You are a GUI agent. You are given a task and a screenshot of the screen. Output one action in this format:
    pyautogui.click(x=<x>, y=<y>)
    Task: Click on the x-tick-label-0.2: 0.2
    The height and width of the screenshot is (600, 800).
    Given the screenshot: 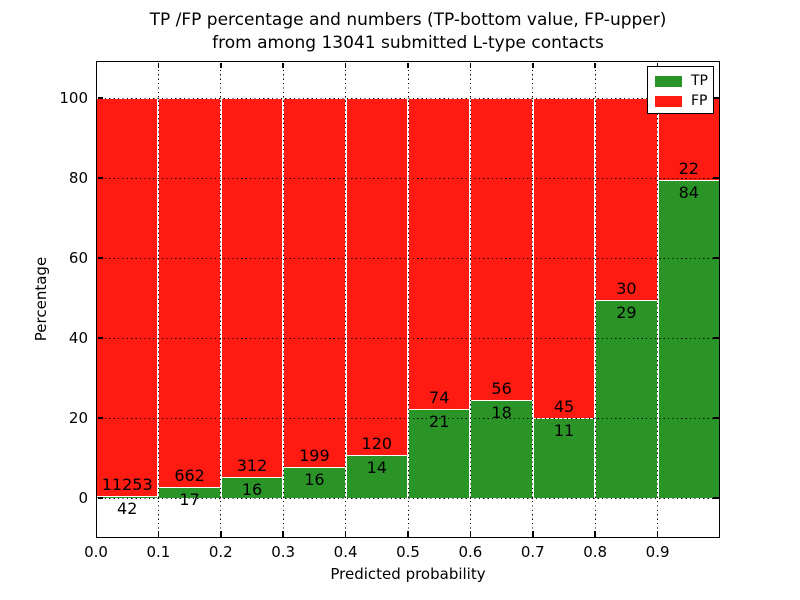 What is the action you would take?
    pyautogui.click(x=220, y=552)
    